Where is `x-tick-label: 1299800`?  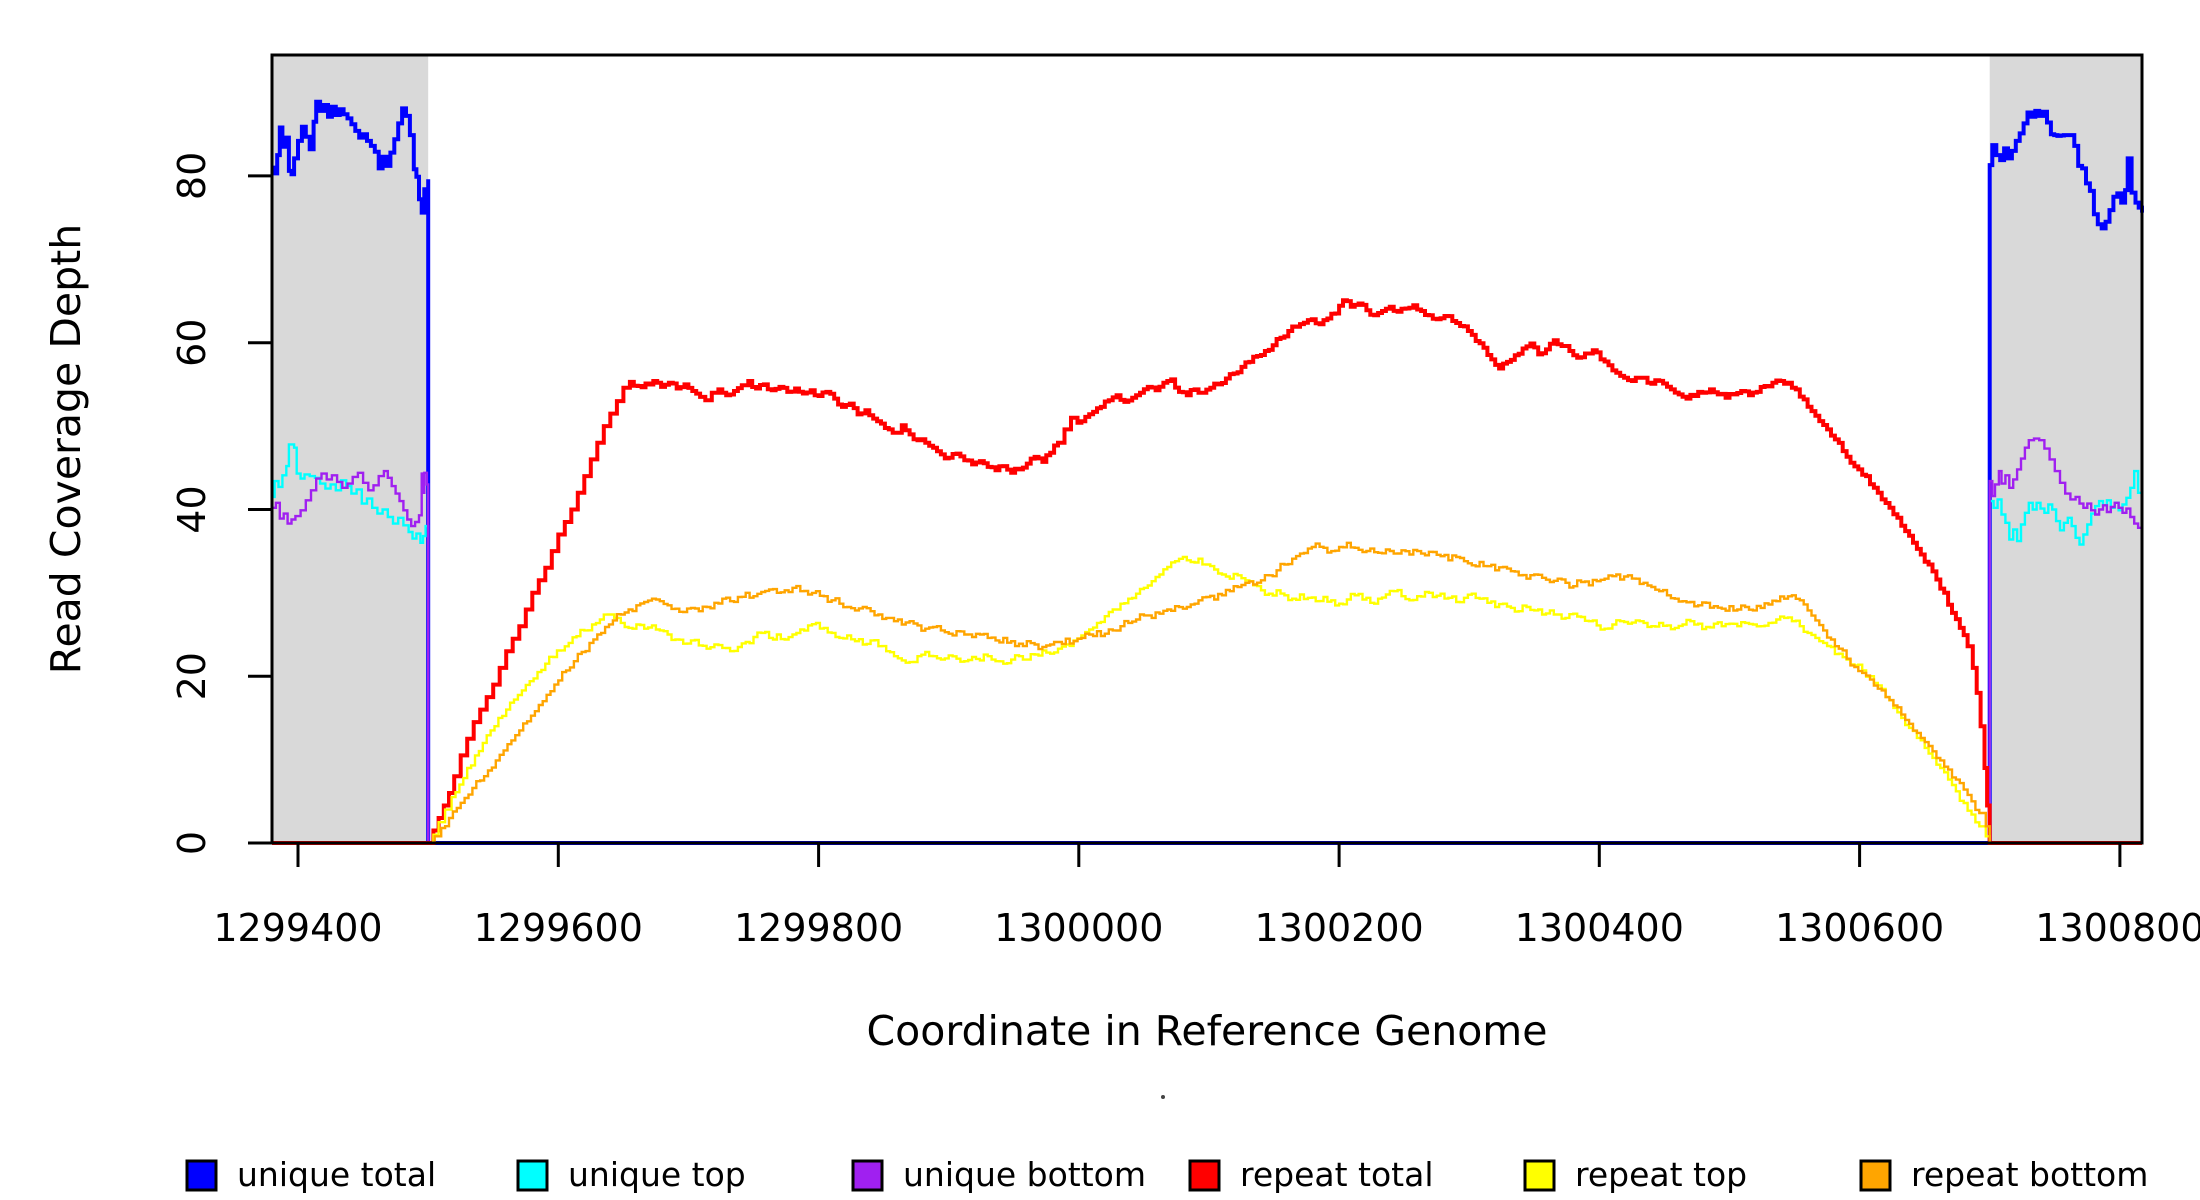
x-tick-label: 1299800 is located at coordinates (818, 928).